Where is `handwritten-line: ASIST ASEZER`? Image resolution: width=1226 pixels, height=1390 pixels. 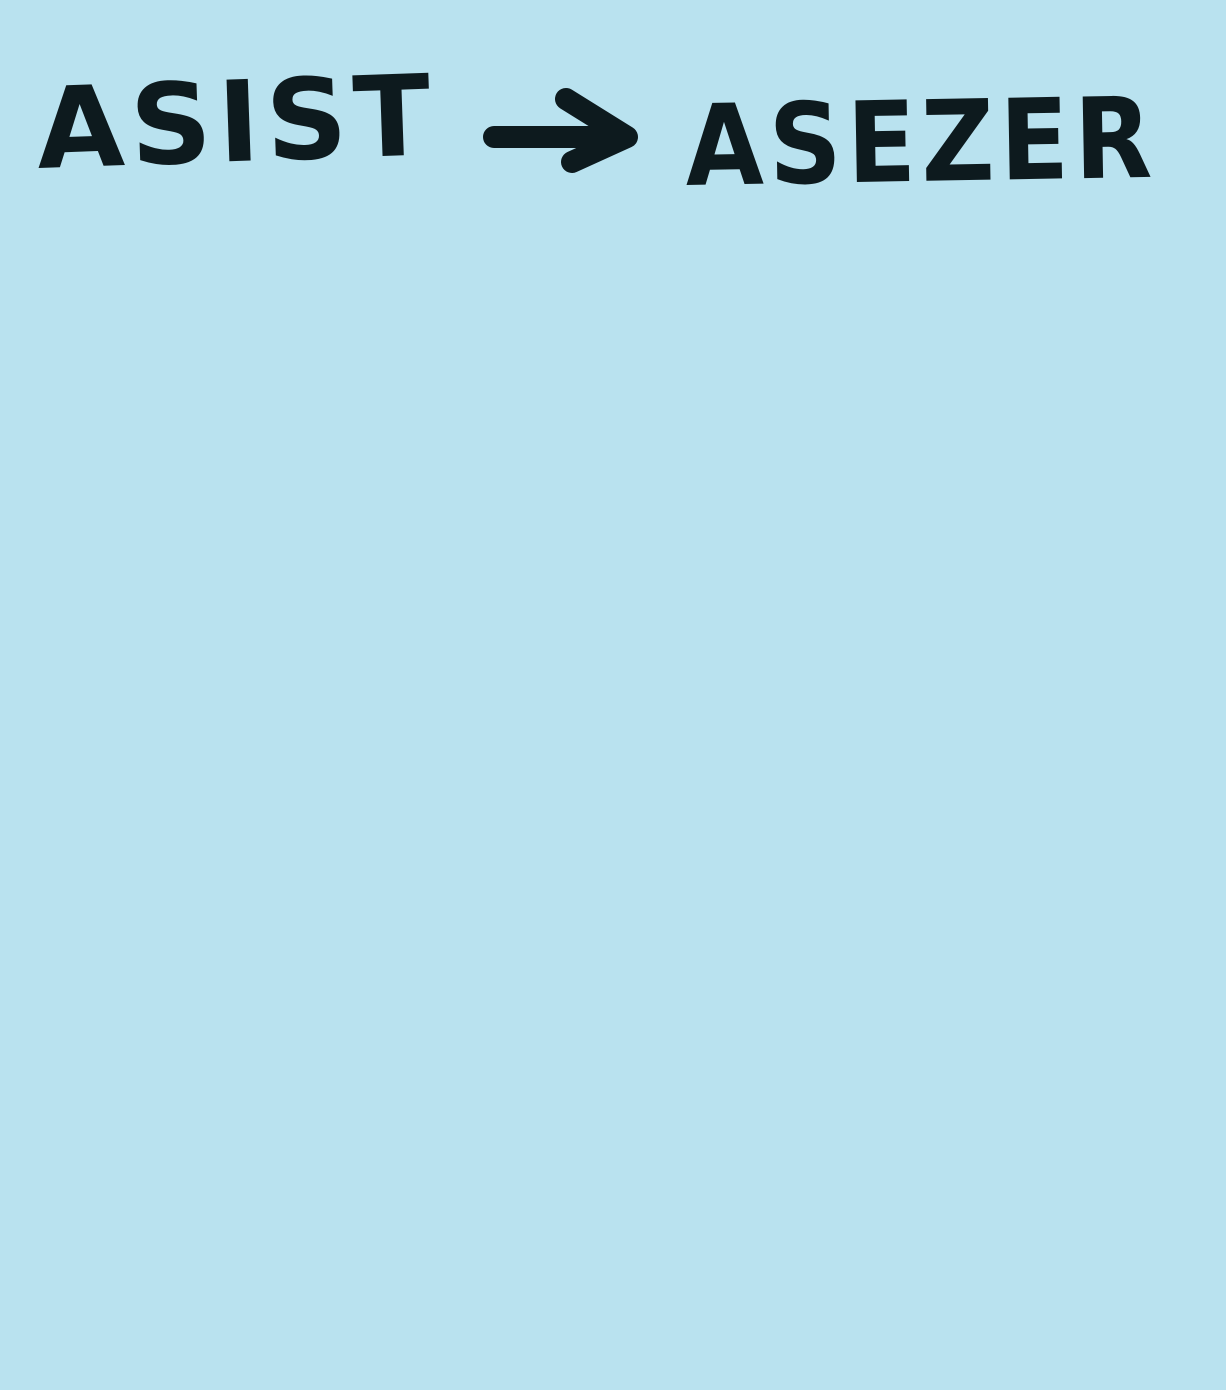 handwritten-line: ASIST ASEZER is located at coordinates (596, 131).